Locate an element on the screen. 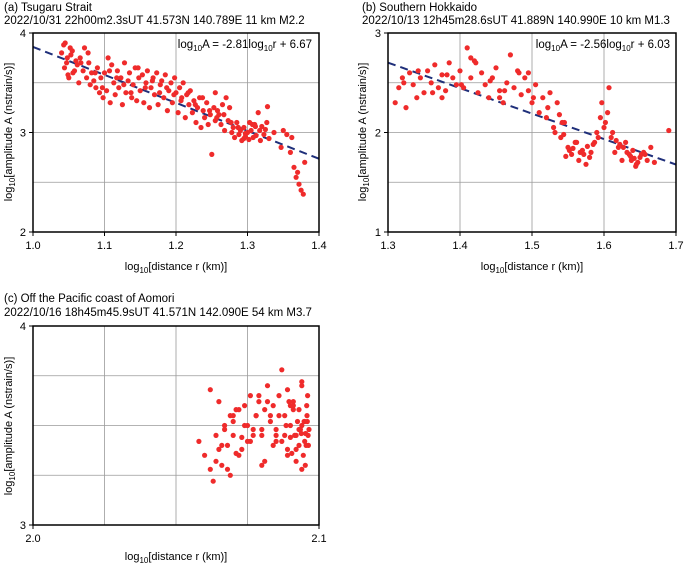 The height and width of the screenshot is (564, 685). panel-a-ytick-label: 2 is located at coordinates (23, 233).